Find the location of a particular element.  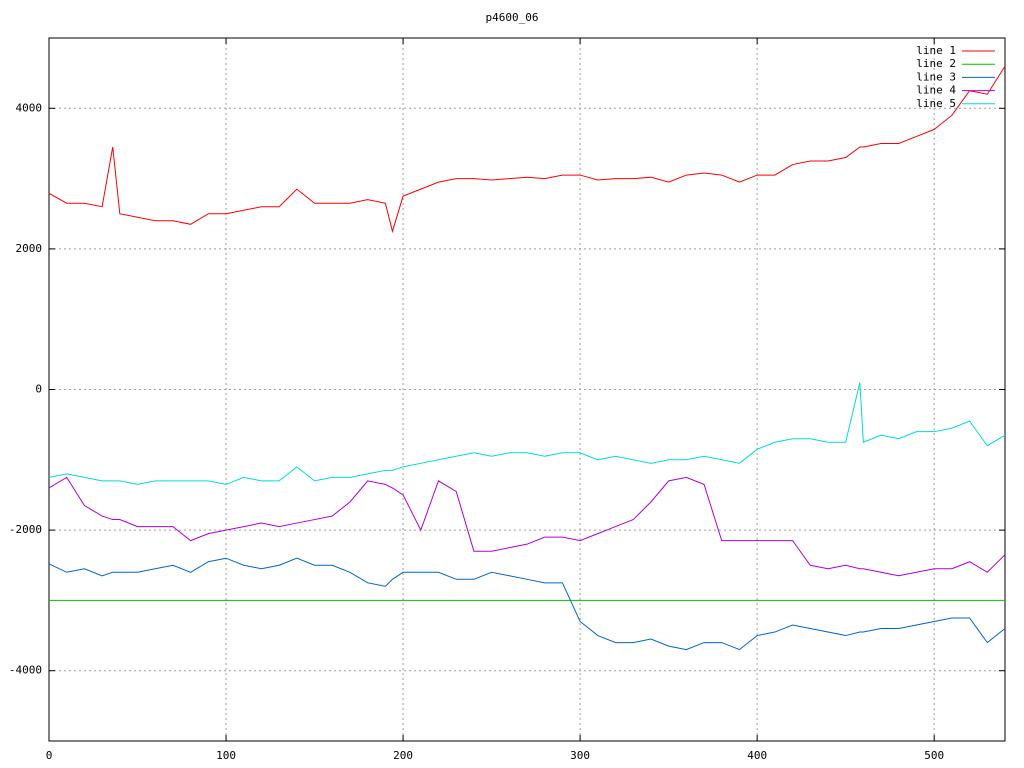

legend-label: line 2 is located at coordinates (936, 63).